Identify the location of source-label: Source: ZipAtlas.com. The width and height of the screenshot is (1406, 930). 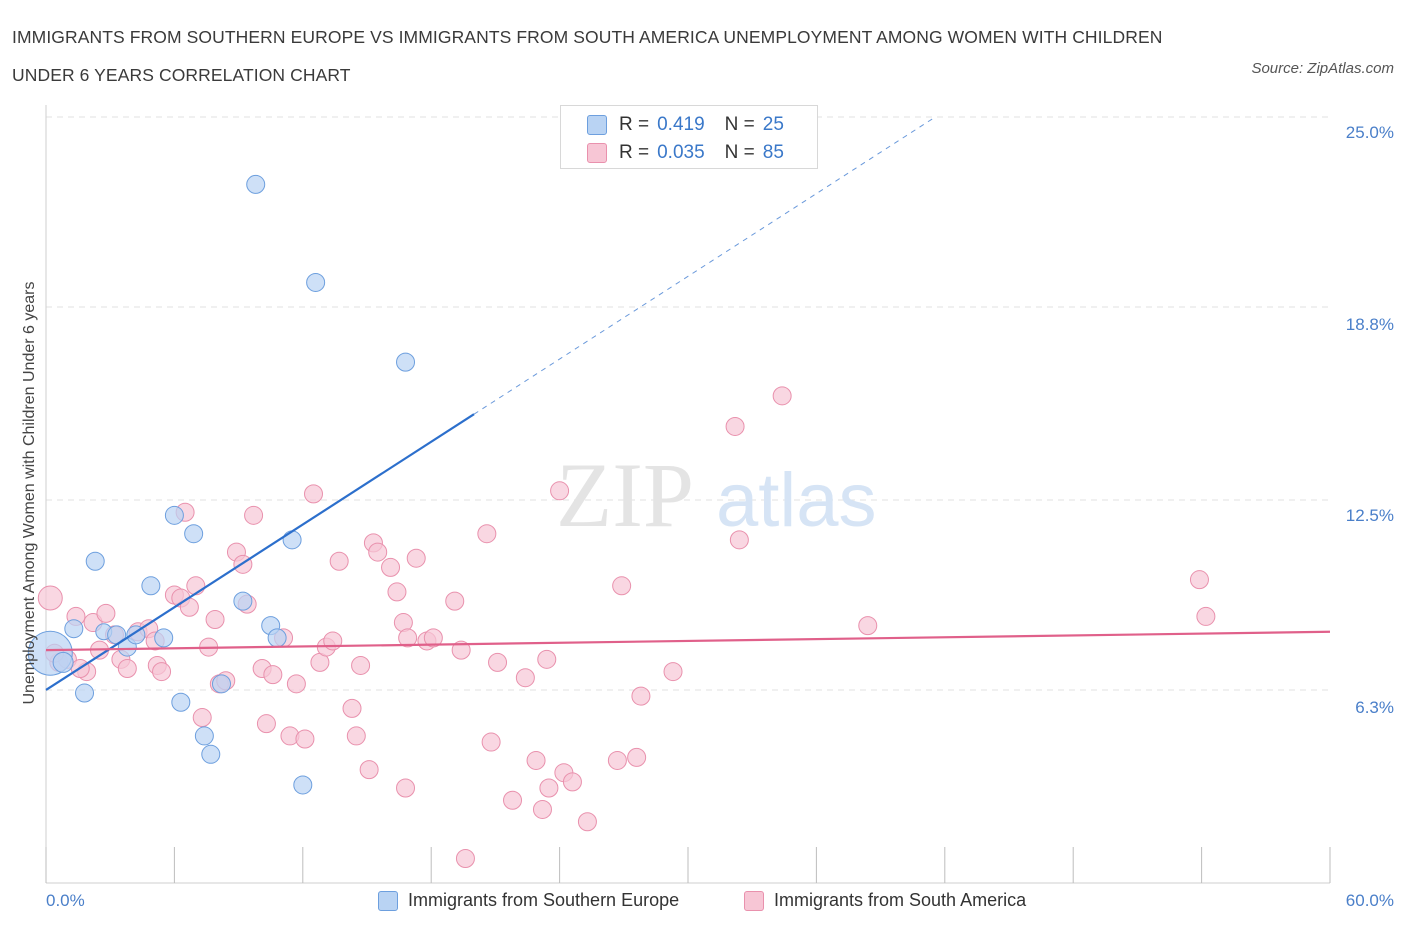
(1322, 68).